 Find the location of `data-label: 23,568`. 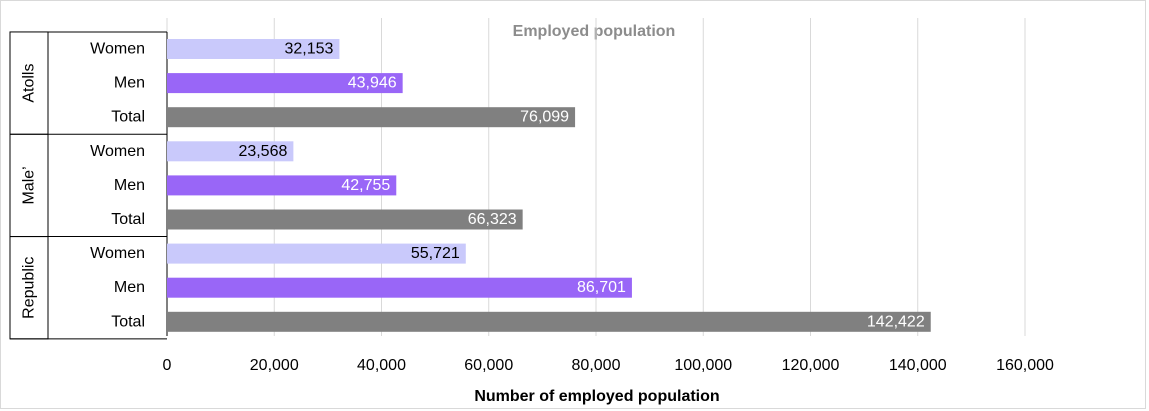

data-label: 23,568 is located at coordinates (262, 151).